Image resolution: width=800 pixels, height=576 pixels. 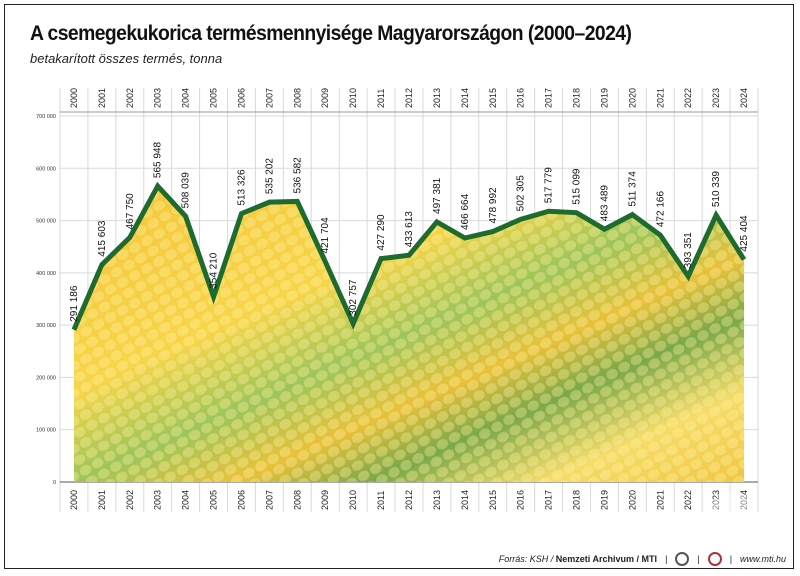 What do you see at coordinates (714, 559) in the screenshot?
I see `mti-logo-icon` at bounding box center [714, 559].